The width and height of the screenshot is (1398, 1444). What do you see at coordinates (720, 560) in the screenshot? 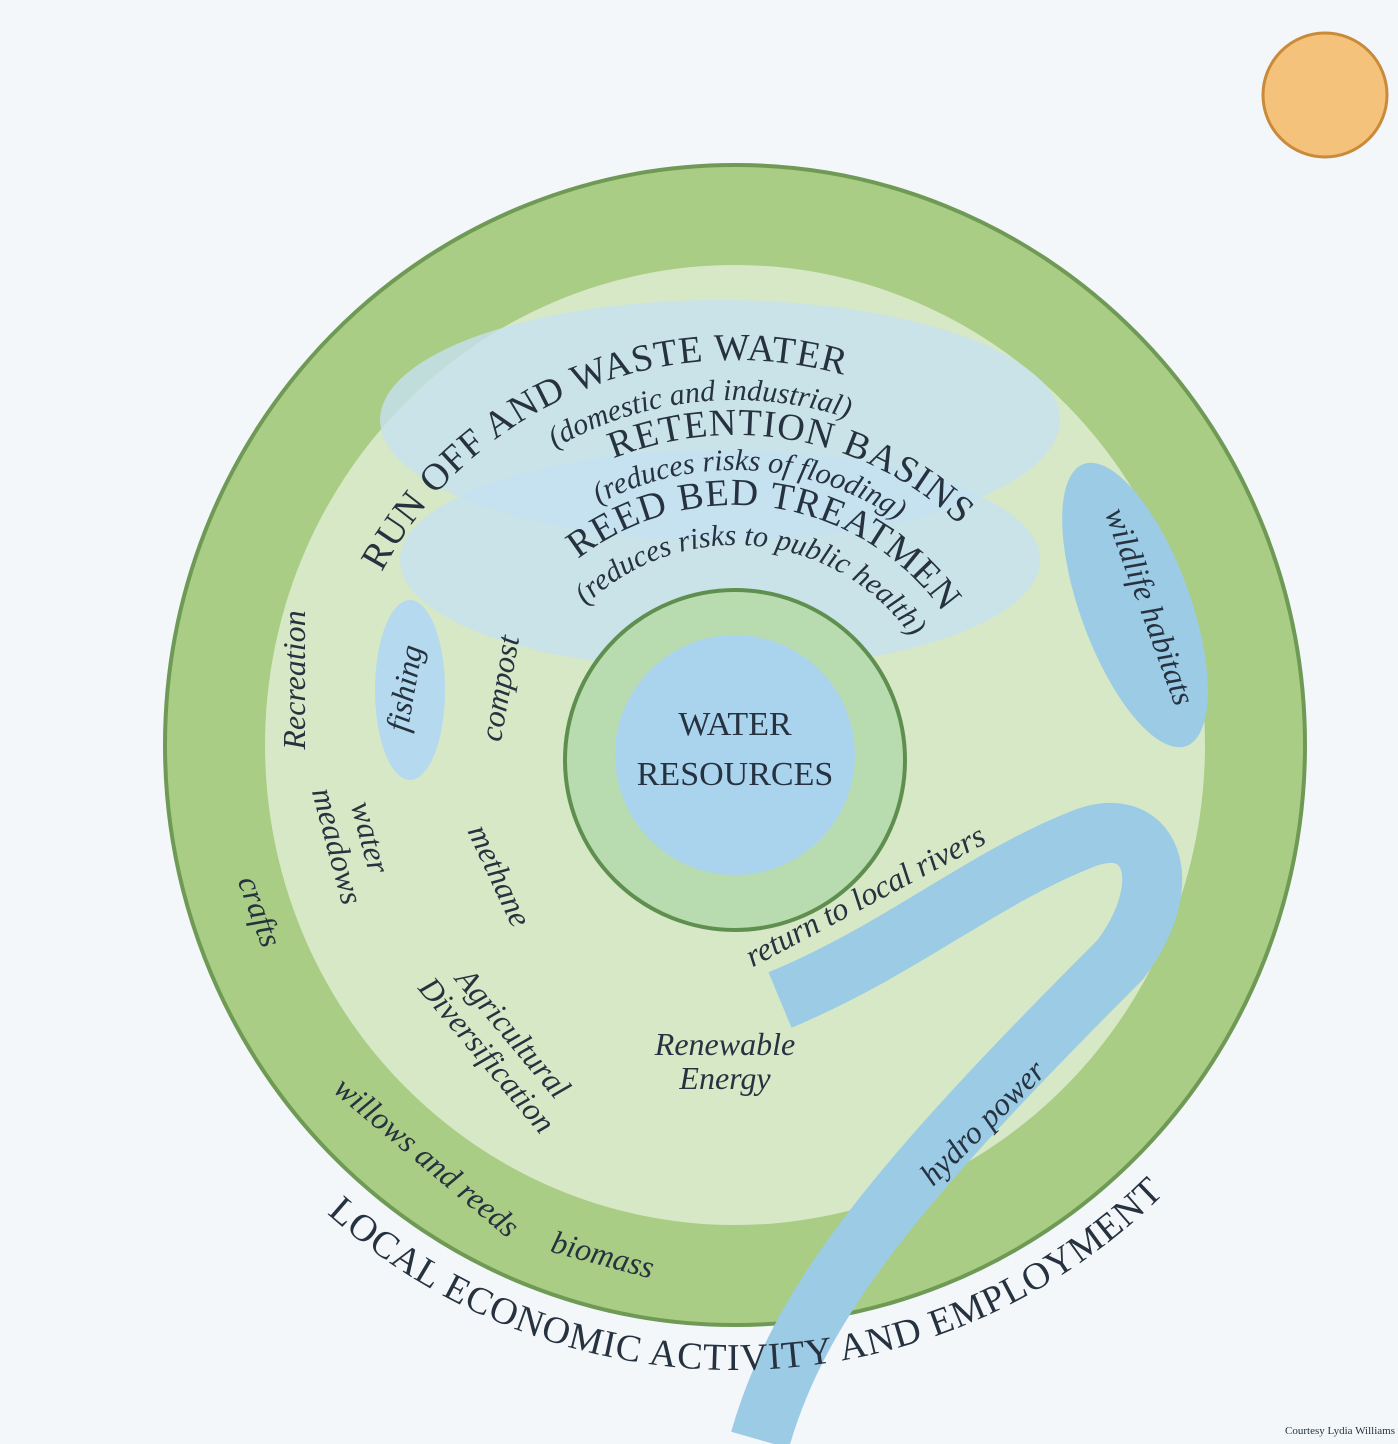
I see `reed-bed` at bounding box center [720, 560].